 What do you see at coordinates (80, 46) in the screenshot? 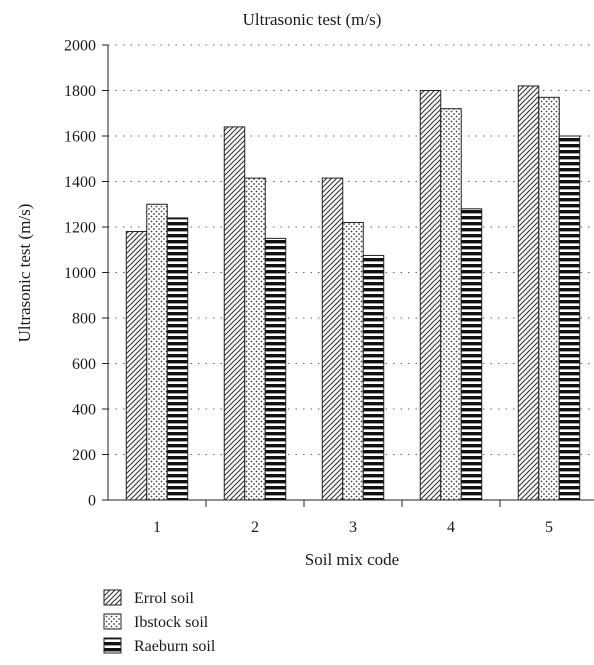
I see `y-tick-label: 2000` at bounding box center [80, 46].